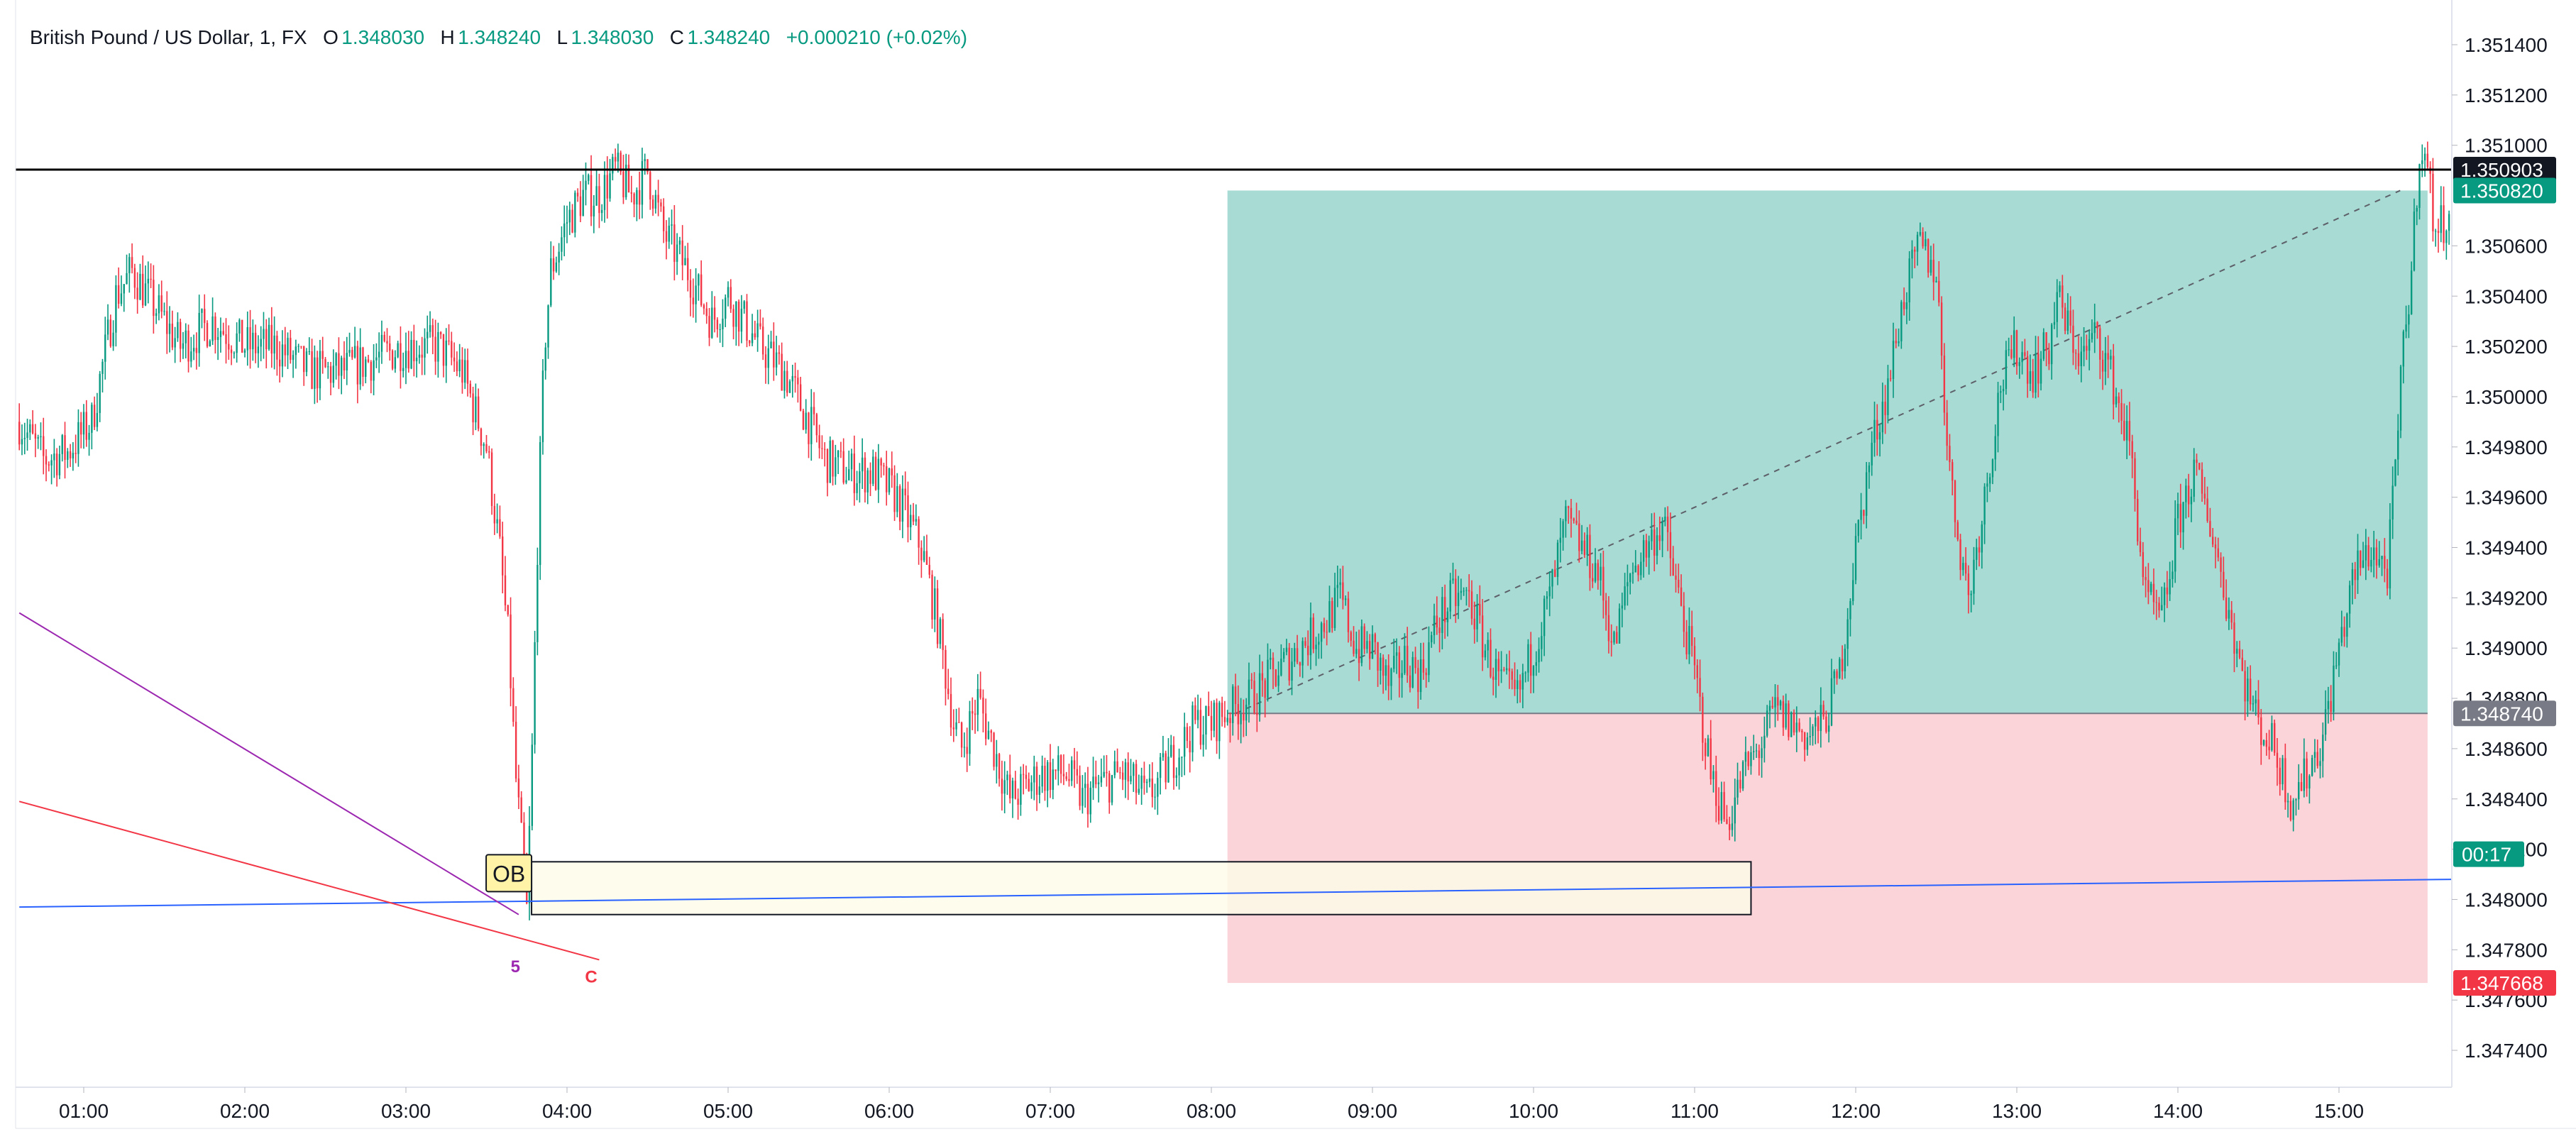  Describe the element at coordinates (2339, 1111) in the screenshot. I see `x-tick-label: 15:00` at that location.